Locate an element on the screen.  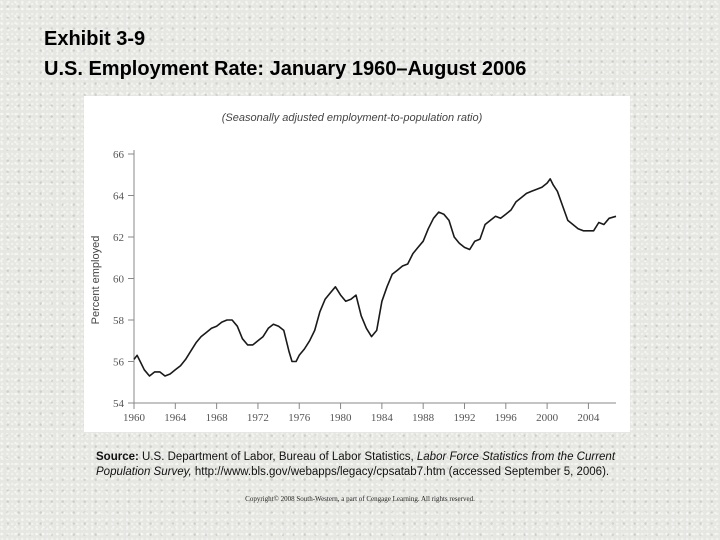
y-tick-label: 60 is located at coordinates (119, 280).